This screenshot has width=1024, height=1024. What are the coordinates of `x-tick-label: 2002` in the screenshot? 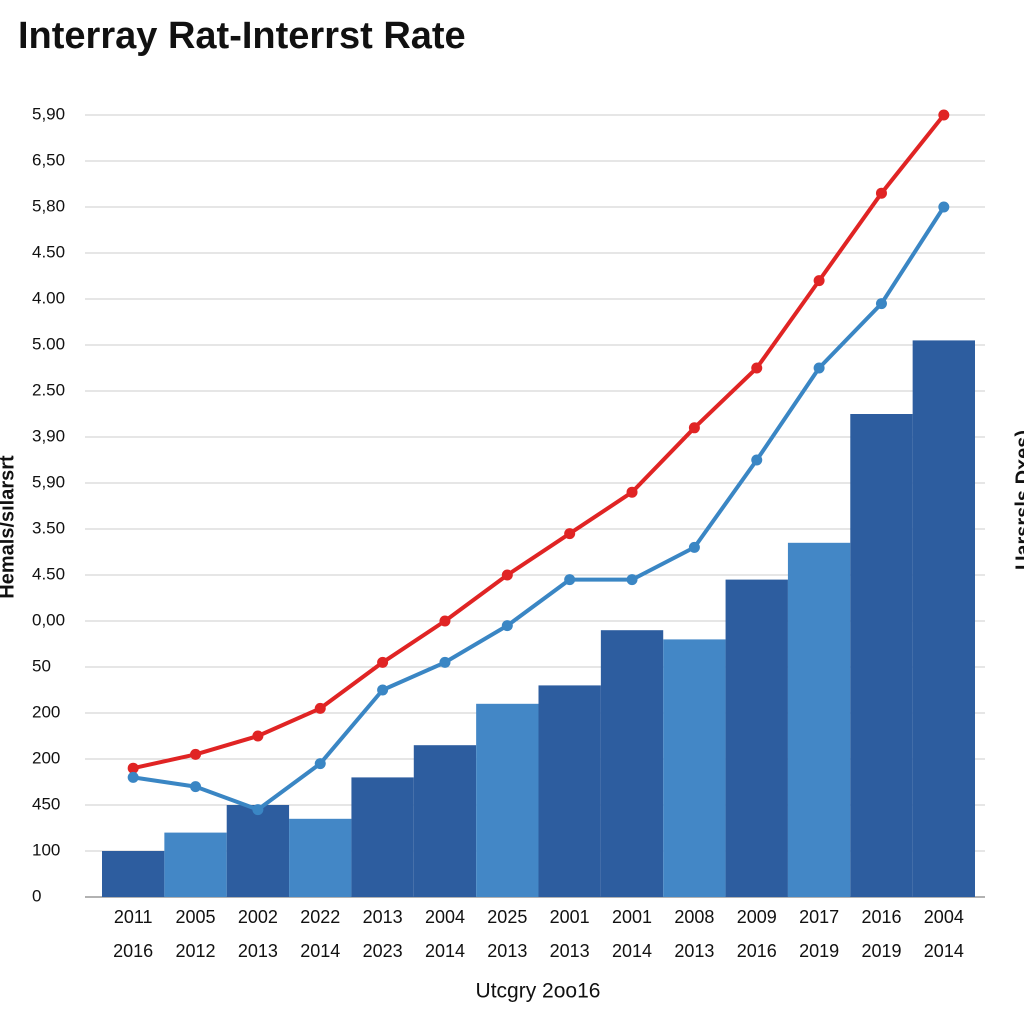 It's located at (258, 917).